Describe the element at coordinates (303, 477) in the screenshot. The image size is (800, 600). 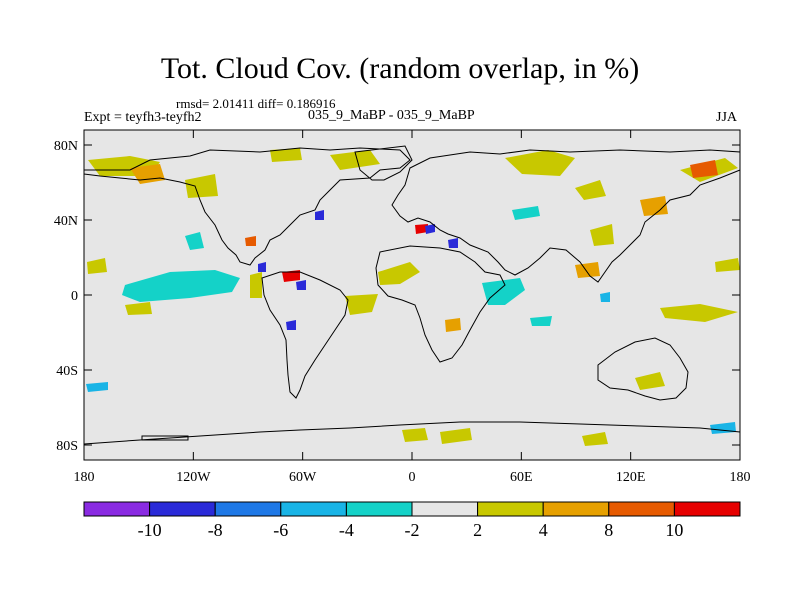
I see `lon-tick-label: 60W` at that location.